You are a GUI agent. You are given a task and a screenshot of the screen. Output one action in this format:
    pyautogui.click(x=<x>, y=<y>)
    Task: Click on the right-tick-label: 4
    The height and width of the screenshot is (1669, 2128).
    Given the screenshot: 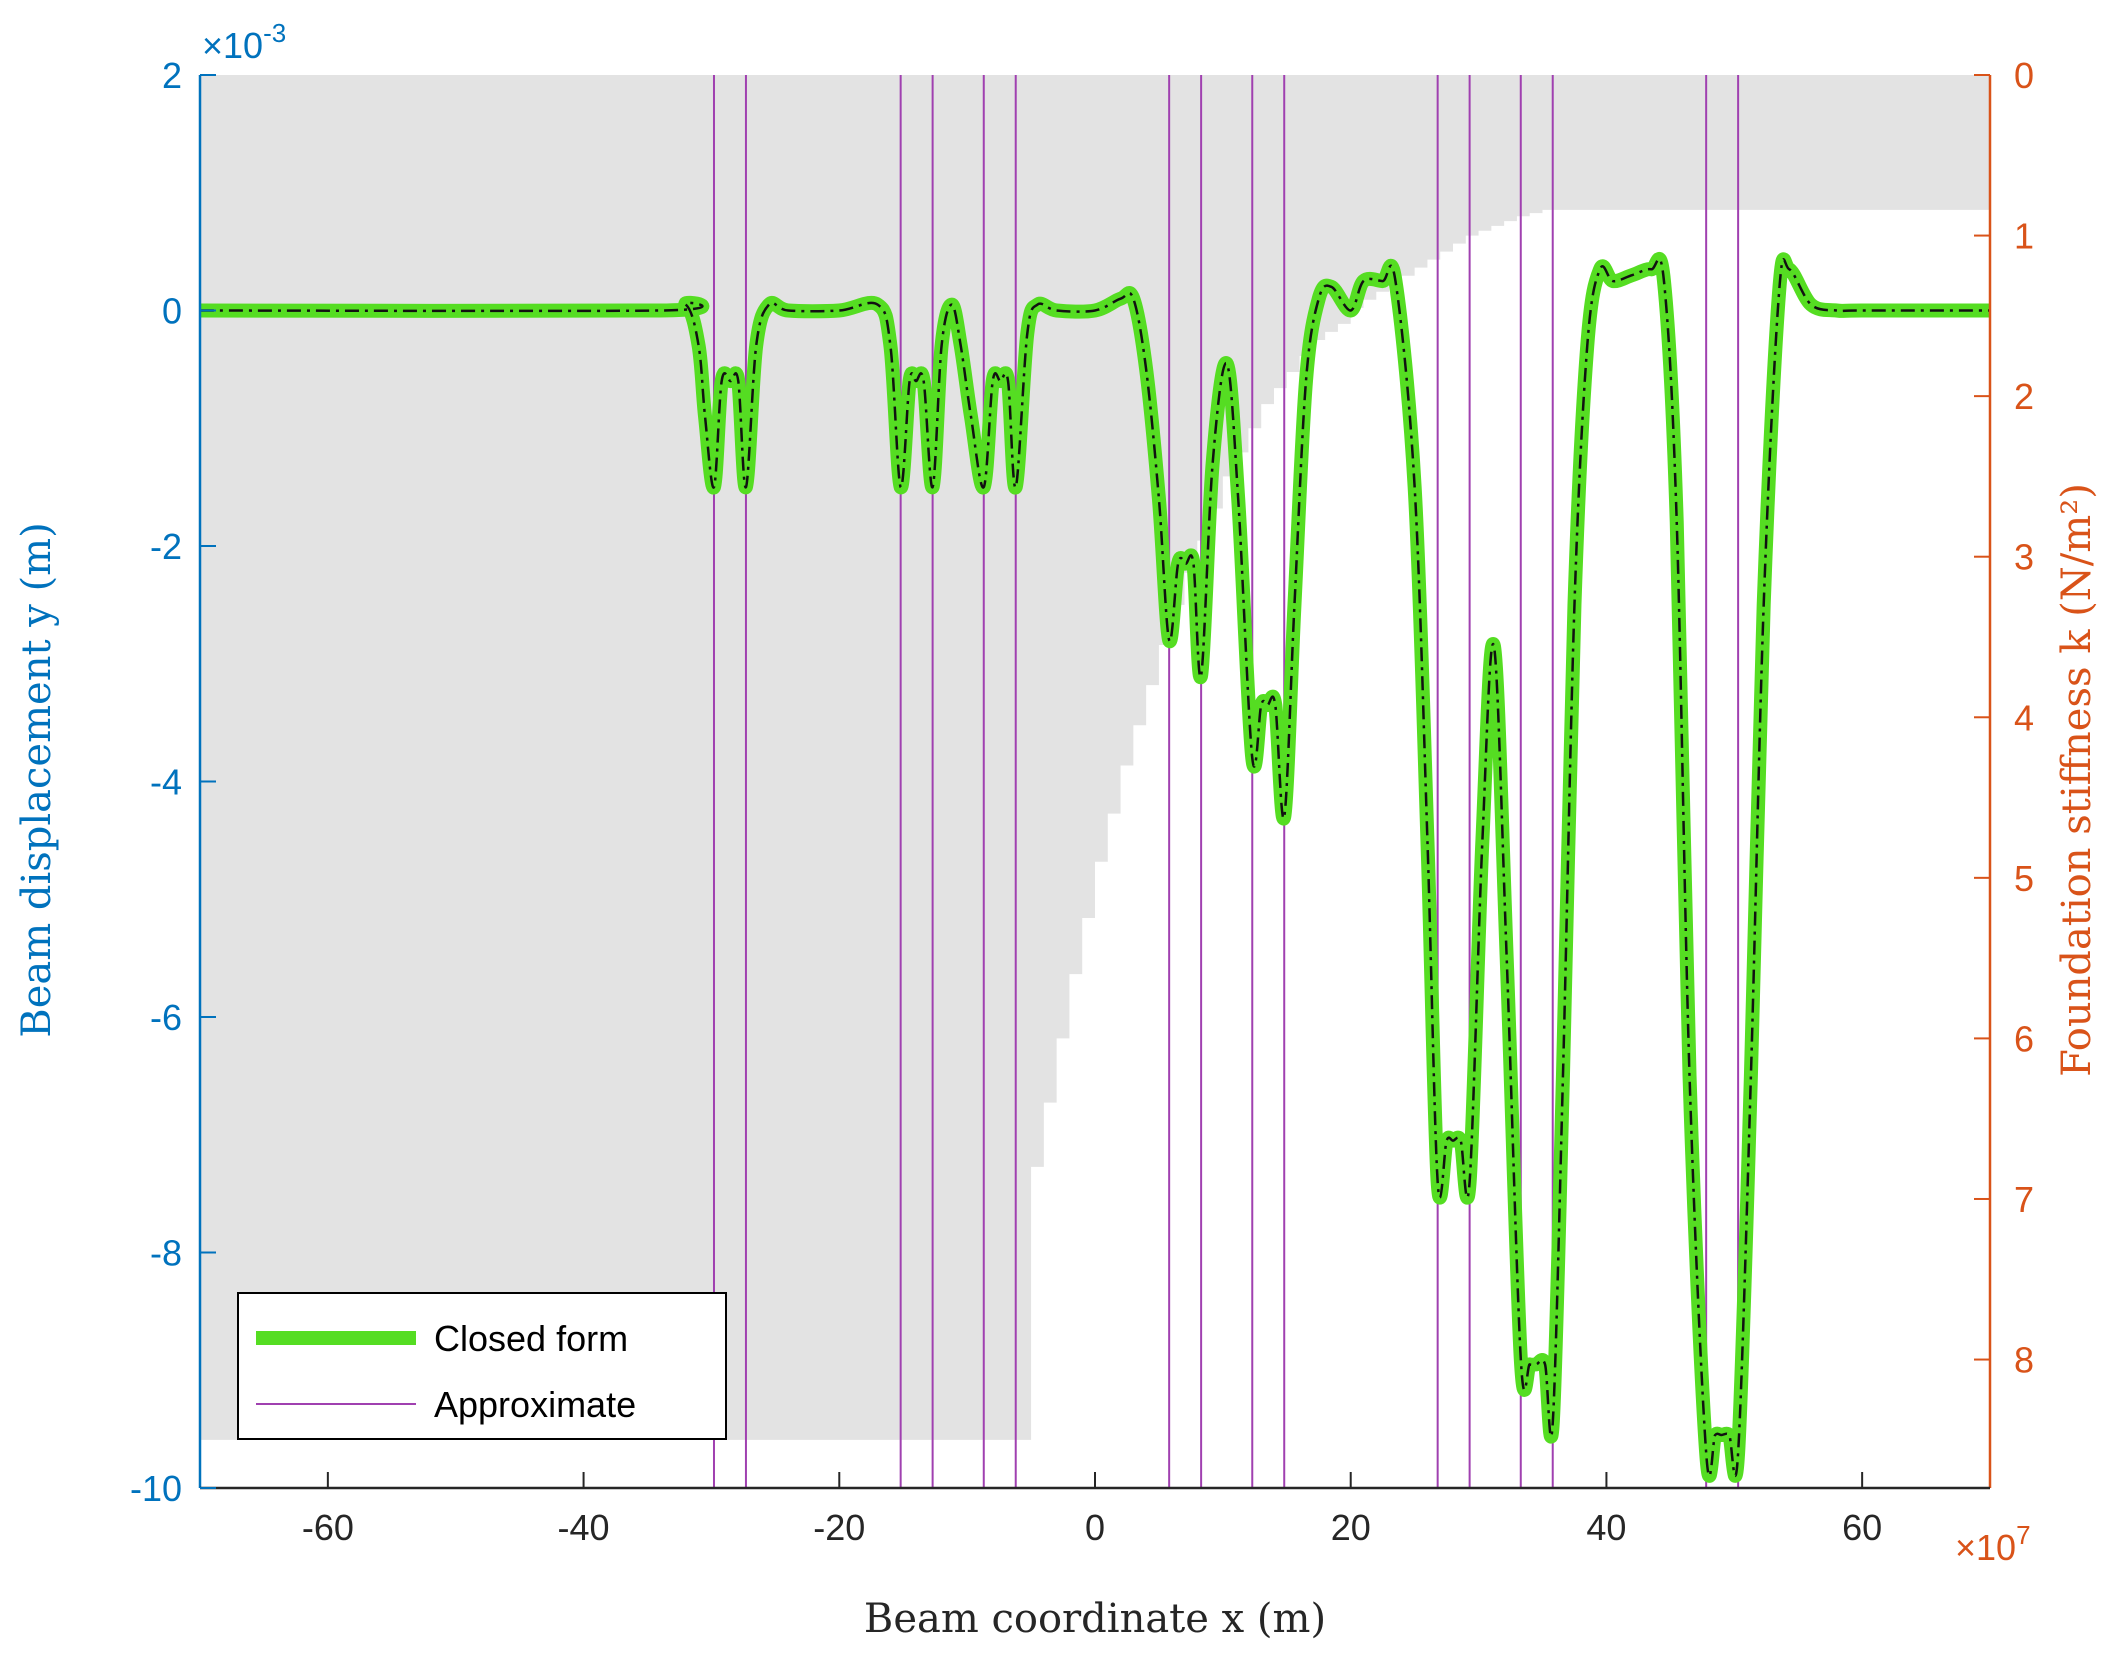 What is the action you would take?
    pyautogui.click(x=2024, y=717)
    